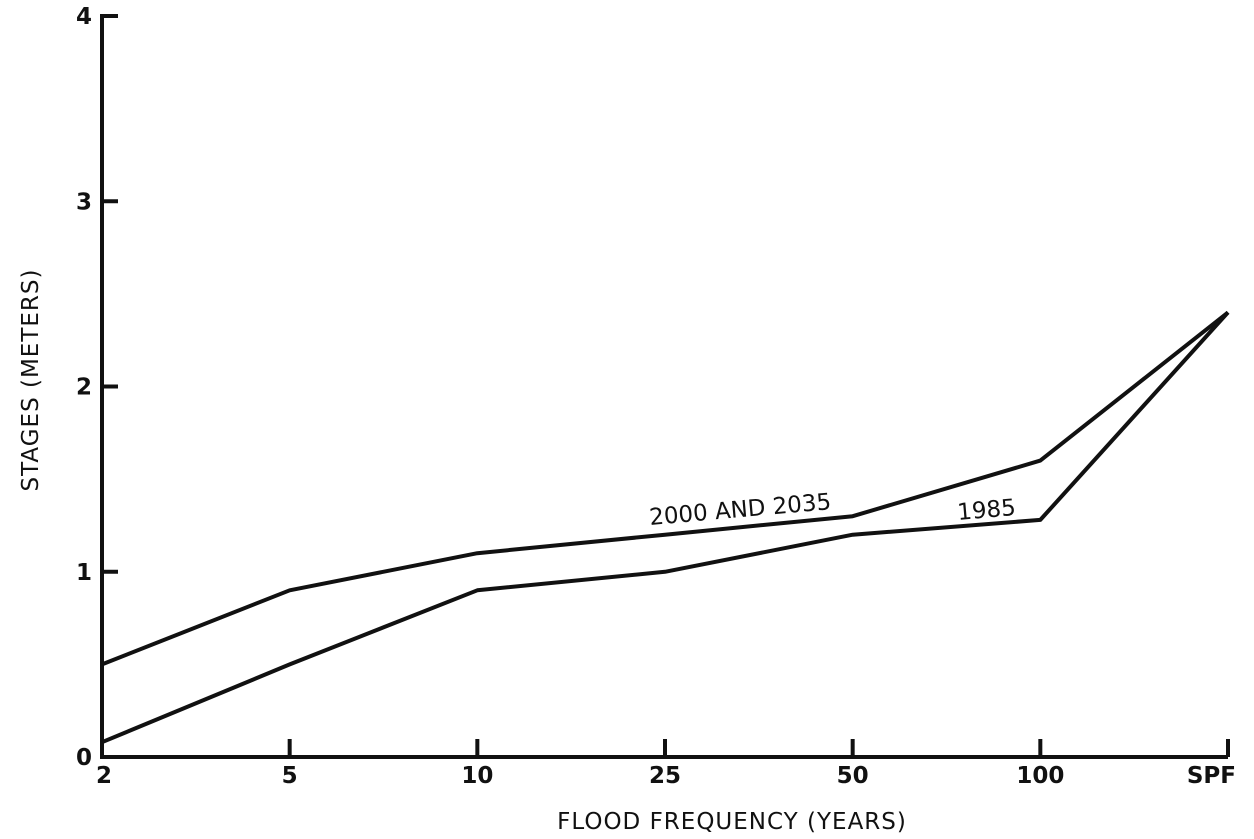  What do you see at coordinates (84, 202) in the screenshot?
I see `y-tick-label-3: 3` at bounding box center [84, 202].